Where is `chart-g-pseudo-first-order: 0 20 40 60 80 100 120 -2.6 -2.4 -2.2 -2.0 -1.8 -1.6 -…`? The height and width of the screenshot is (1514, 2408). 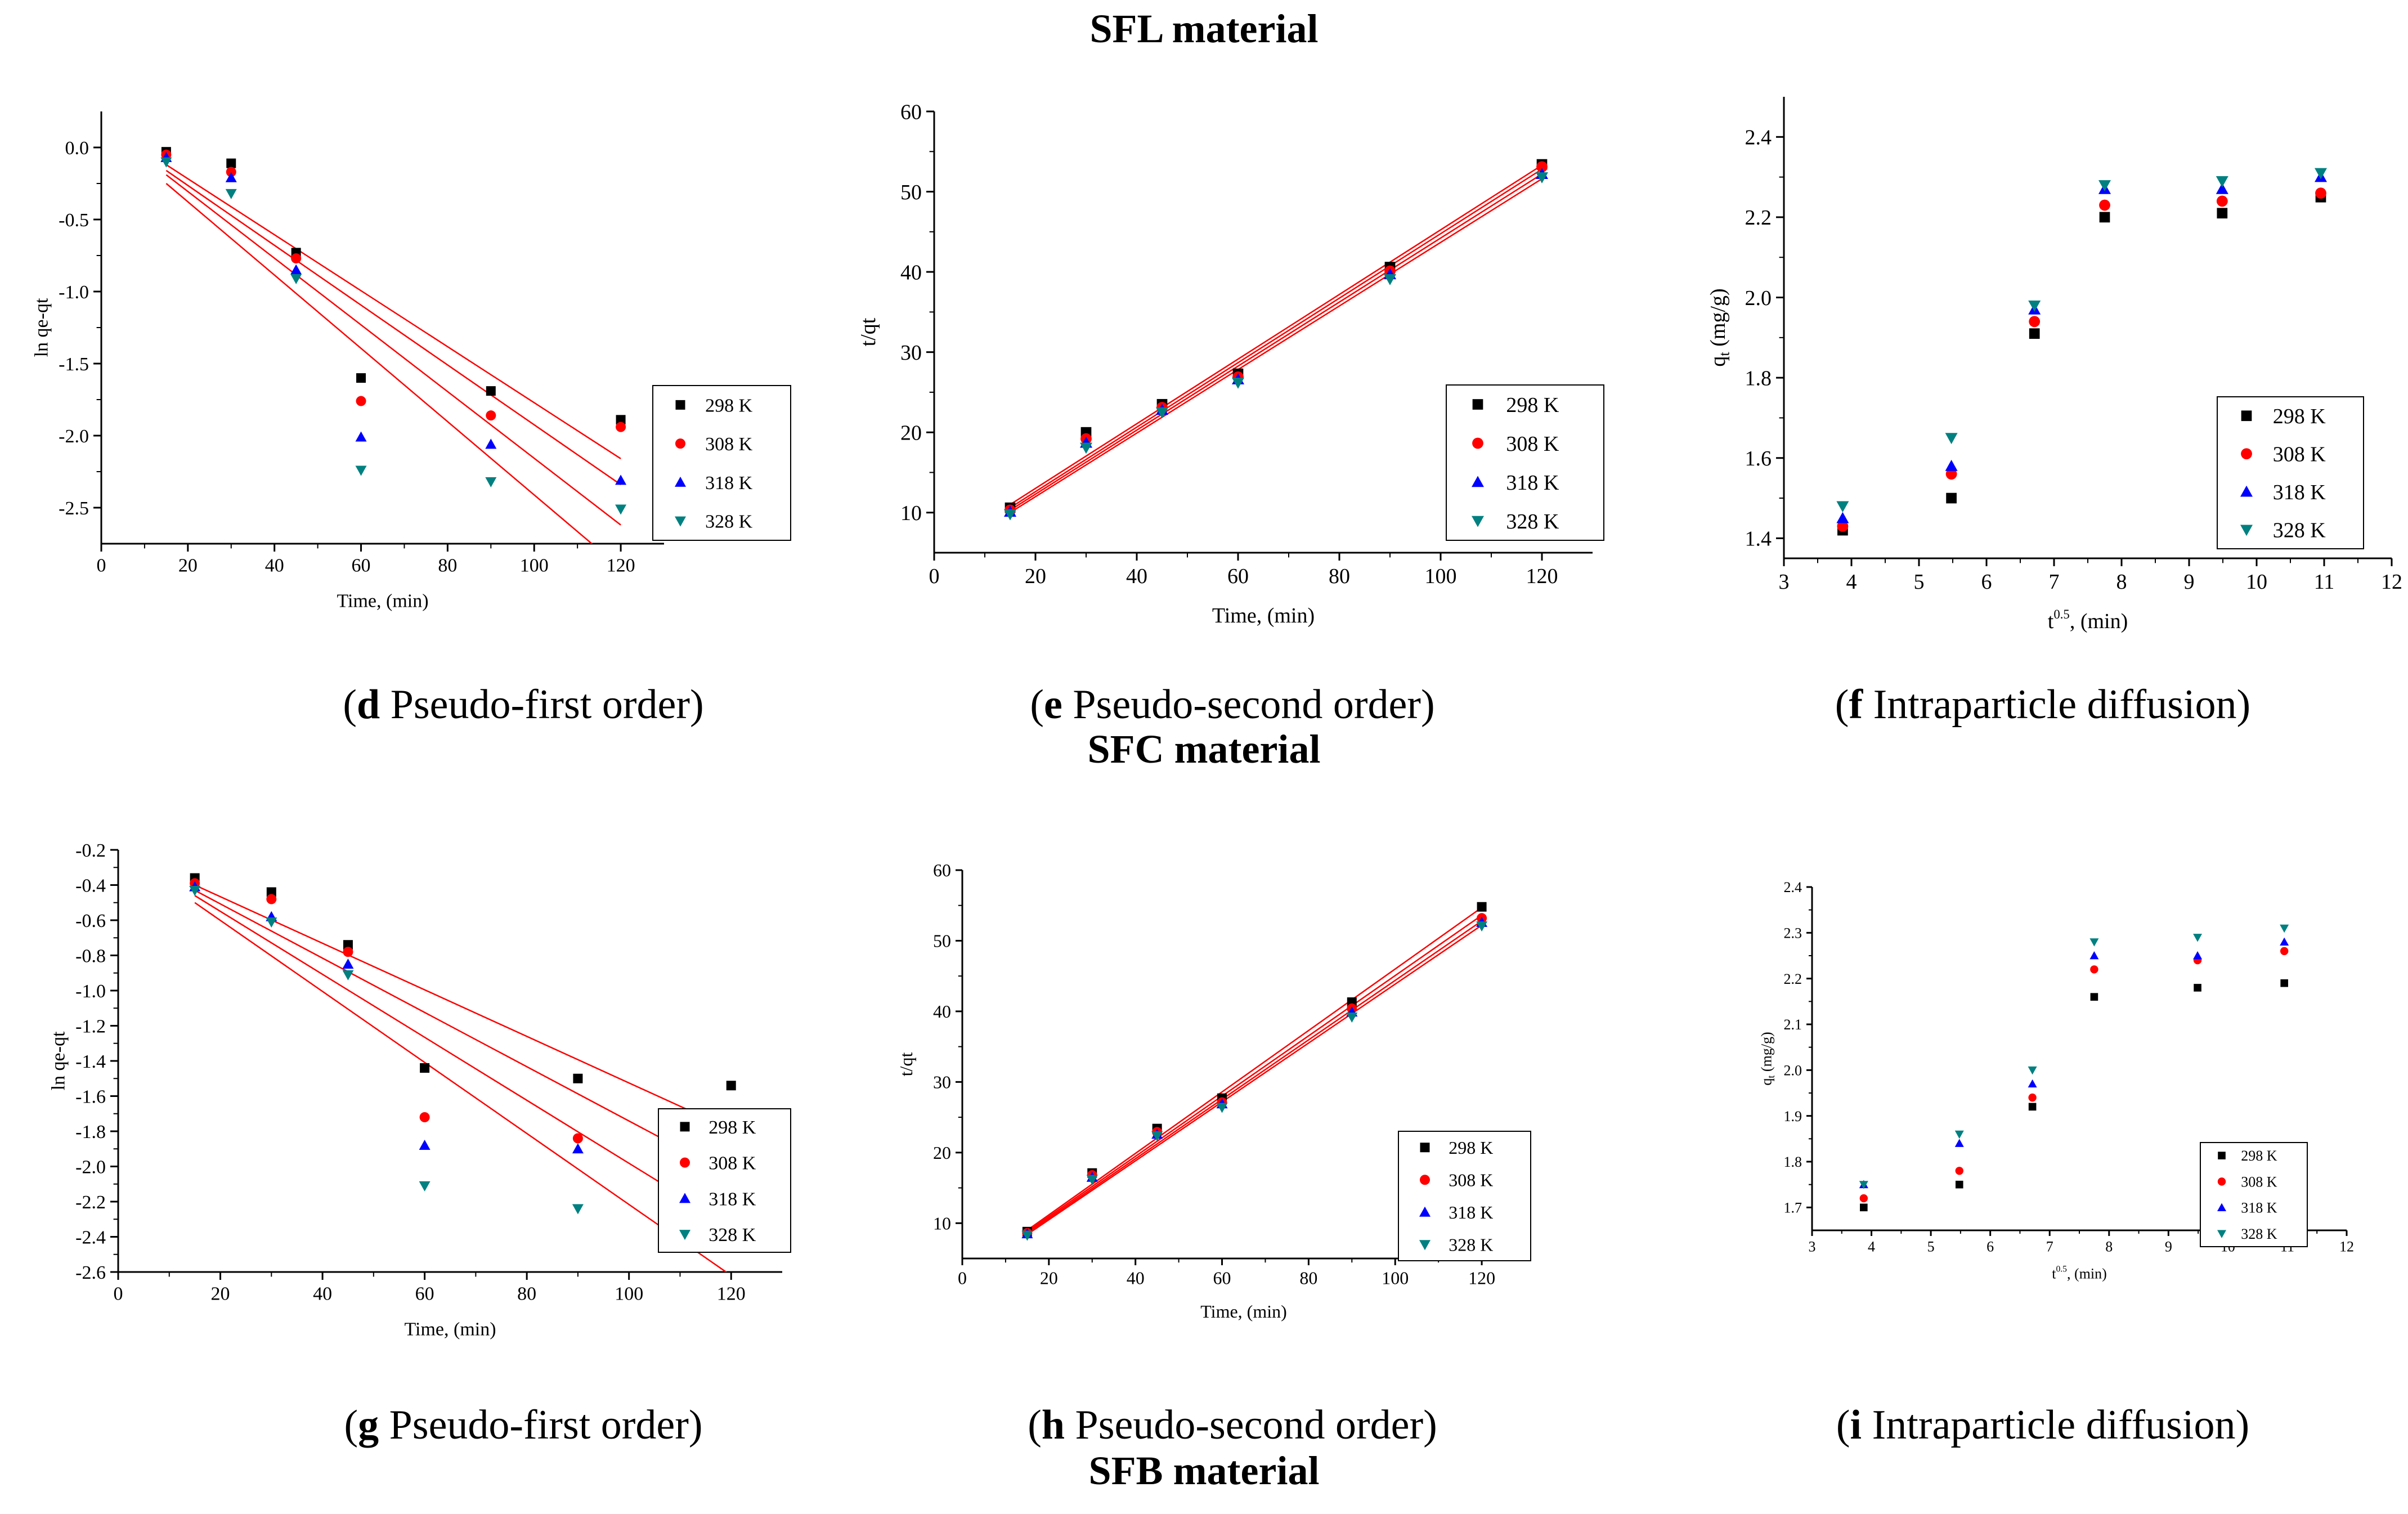
chart-g-pseudo-first-order: 0 20 40 60 80 100 120 -2.6 -2.4 -2.2 -2.0 -1.8 -1.6 -… is located at coordinates (419, 1090).